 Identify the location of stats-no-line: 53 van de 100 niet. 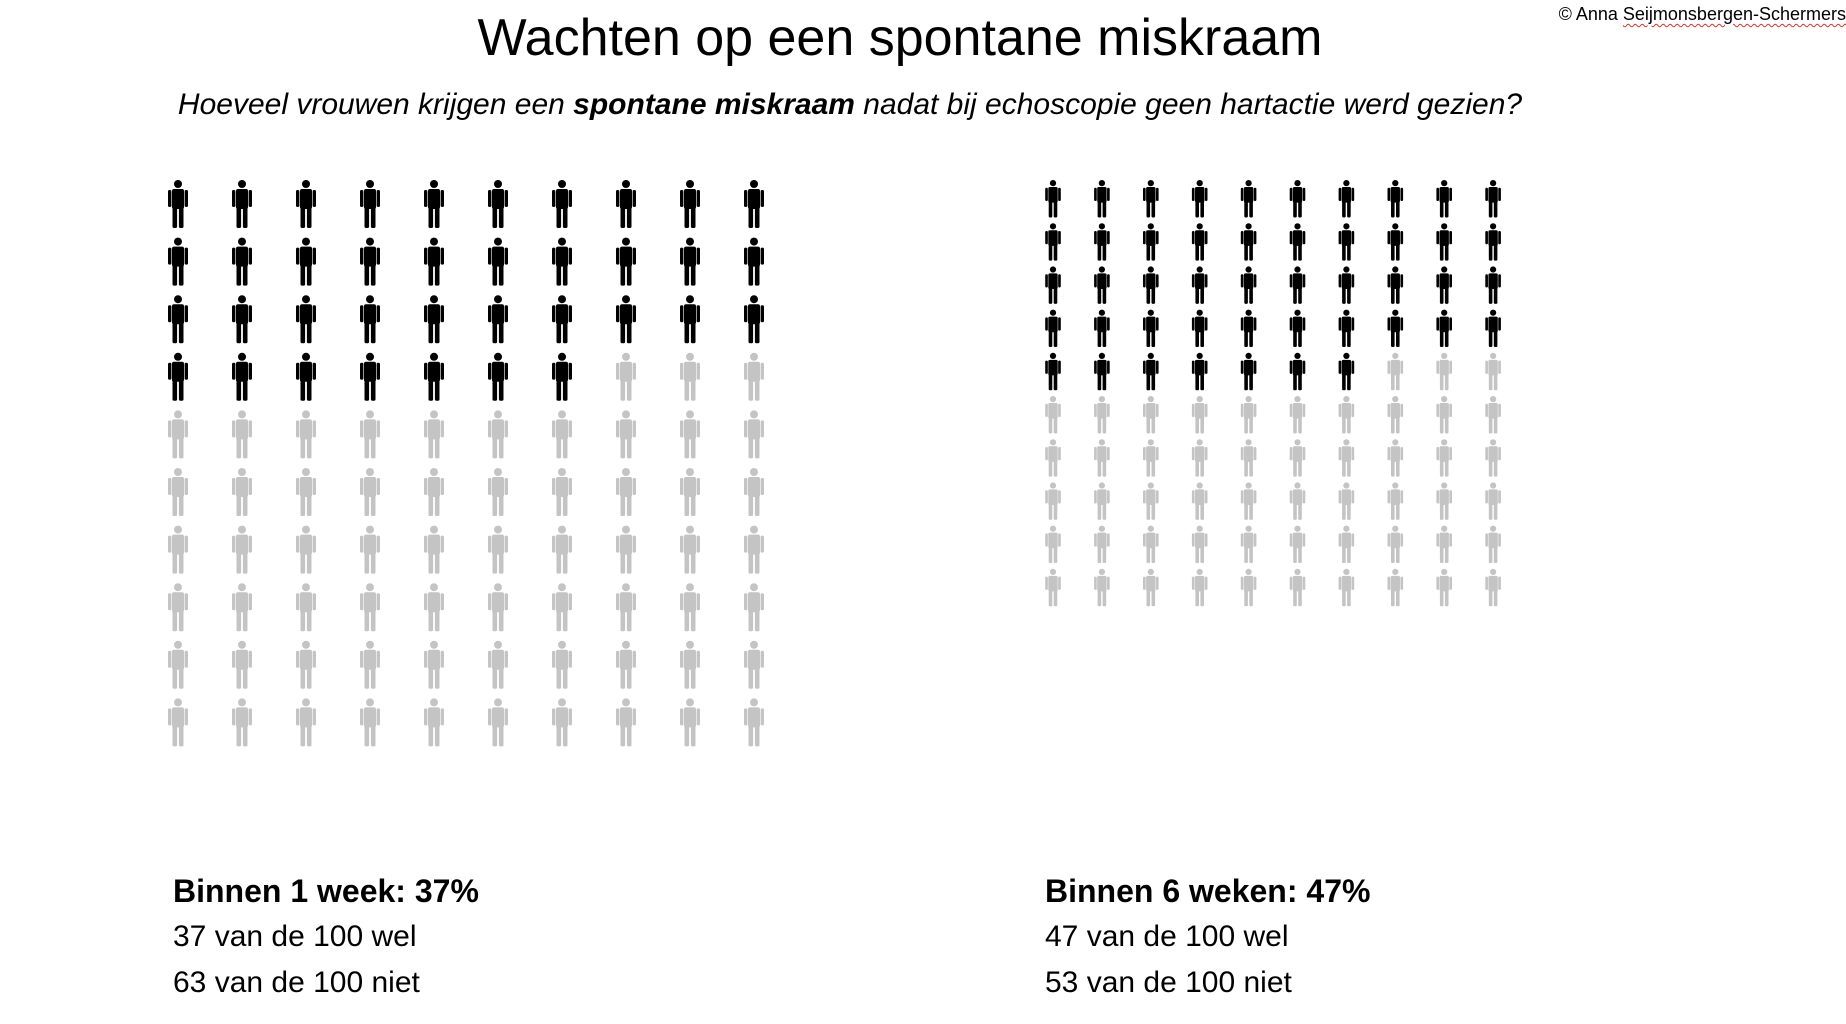
(1168, 982).